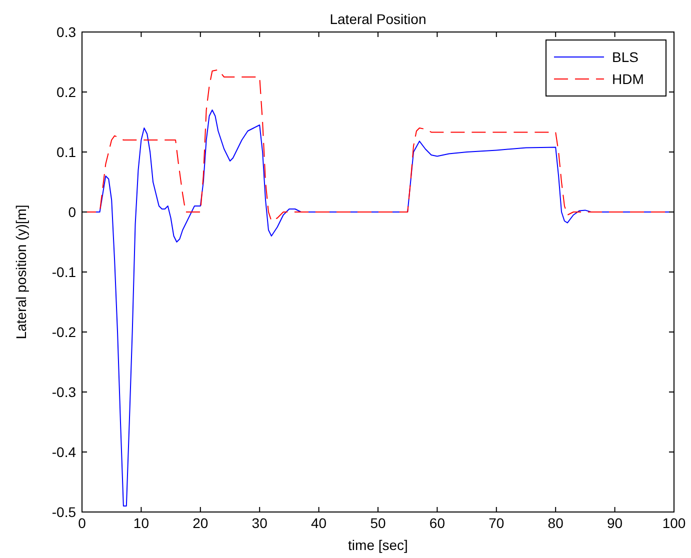  Describe the element at coordinates (615, 523) in the screenshot. I see `x-tick-label: 90` at that location.